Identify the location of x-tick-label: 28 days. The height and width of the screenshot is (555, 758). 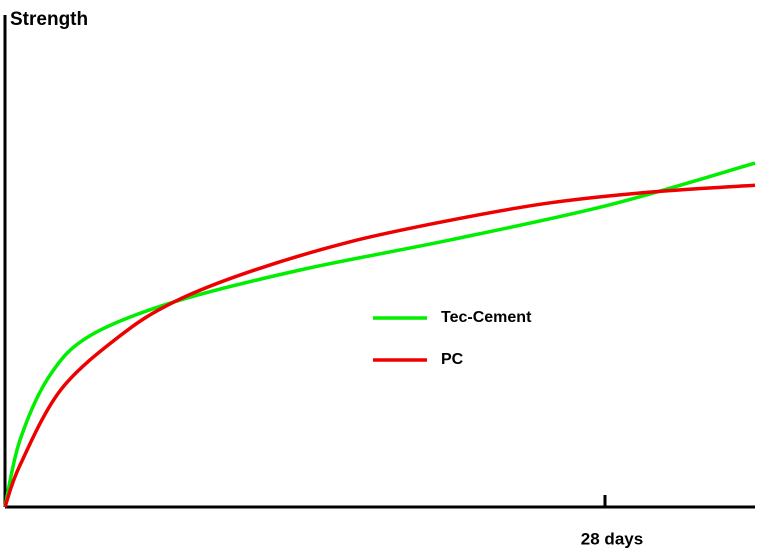
(612, 538).